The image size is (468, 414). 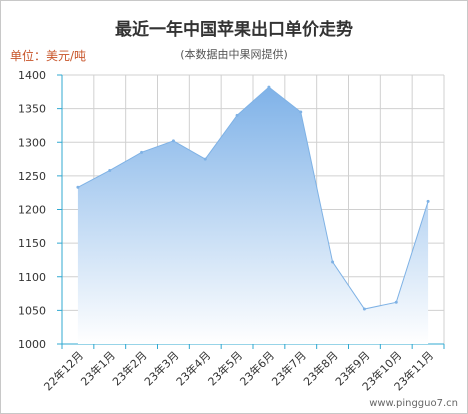 I want to click on x-tick-label: 23年3月, so click(x=161, y=368).